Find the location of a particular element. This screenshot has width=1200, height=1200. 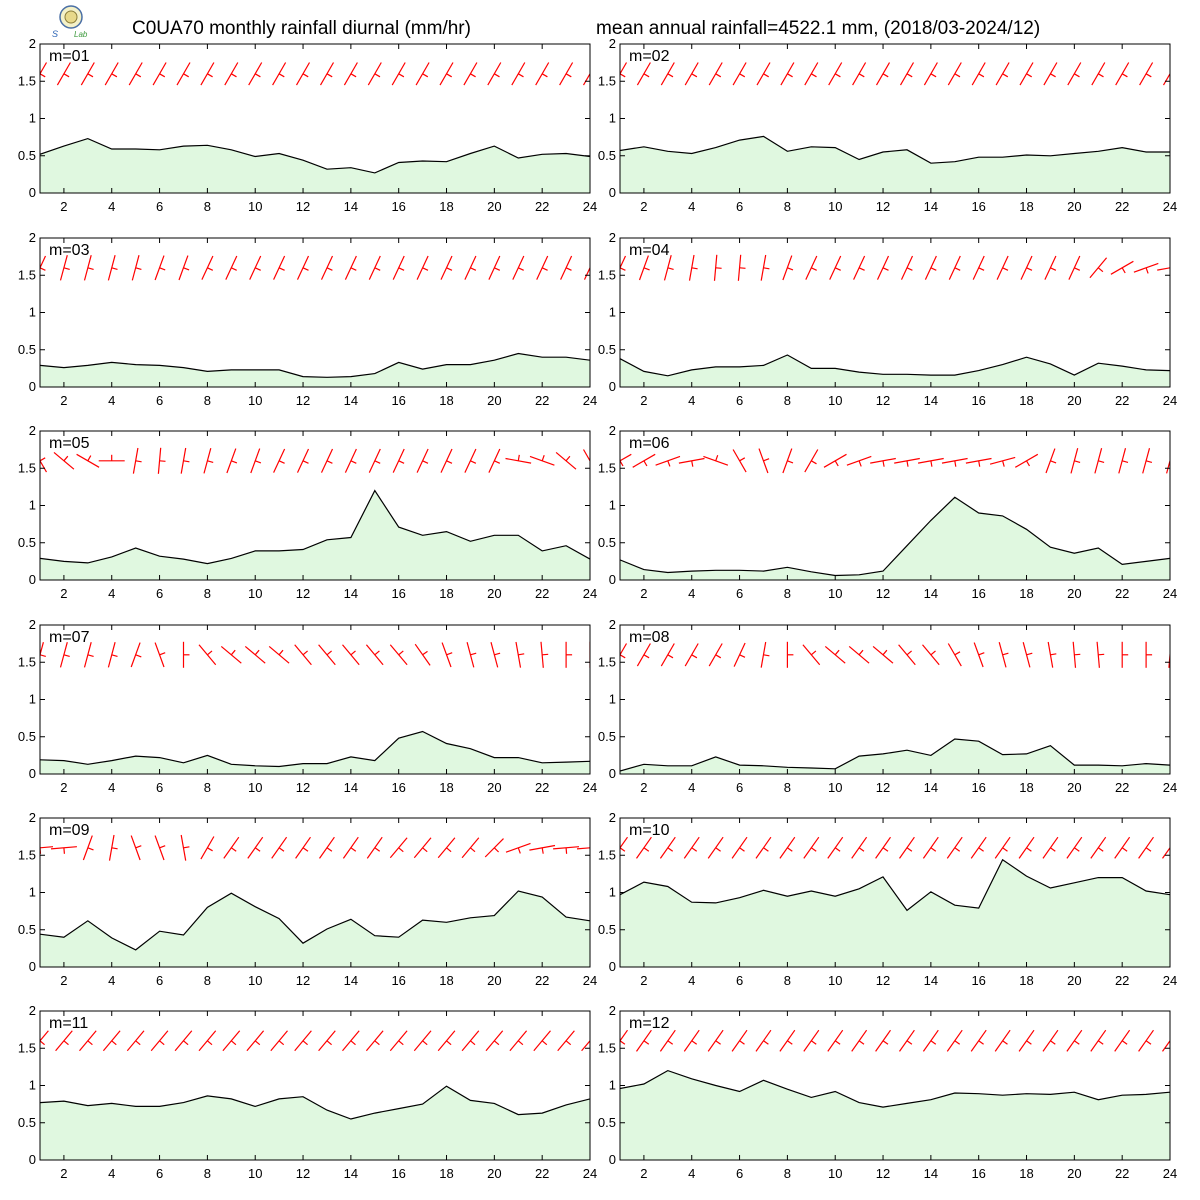

y-tick-label: 1.5 is located at coordinates (607, 1047).